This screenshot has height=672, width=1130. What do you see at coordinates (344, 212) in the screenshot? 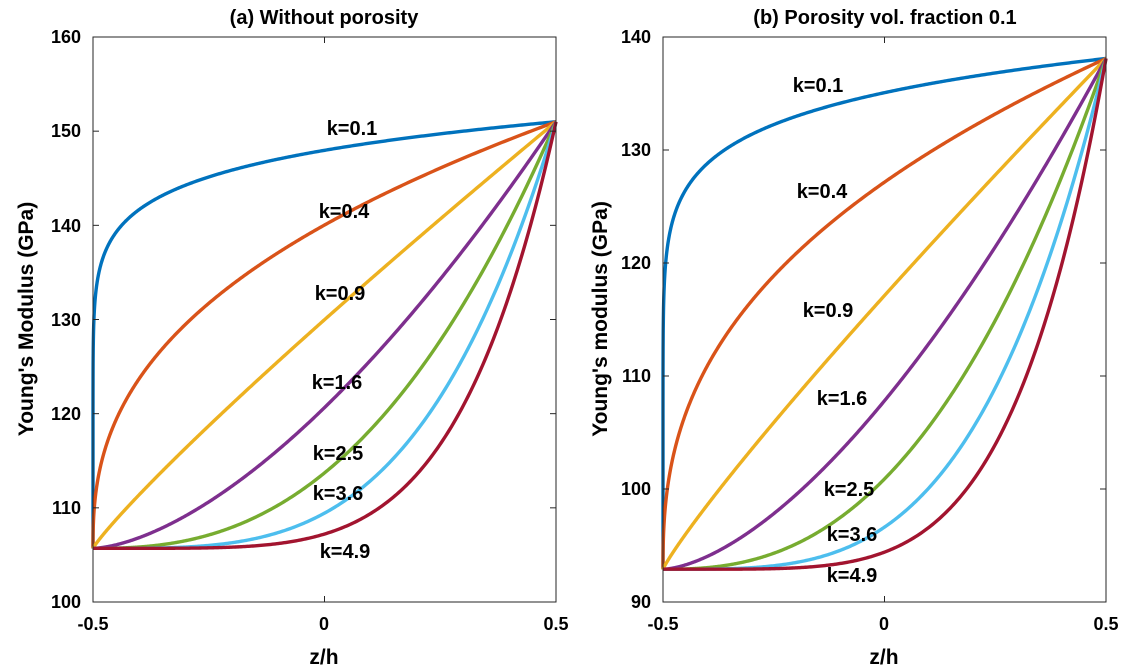
I see `panel-a-curve-label-k-0.4: k=0.4` at bounding box center [344, 212].